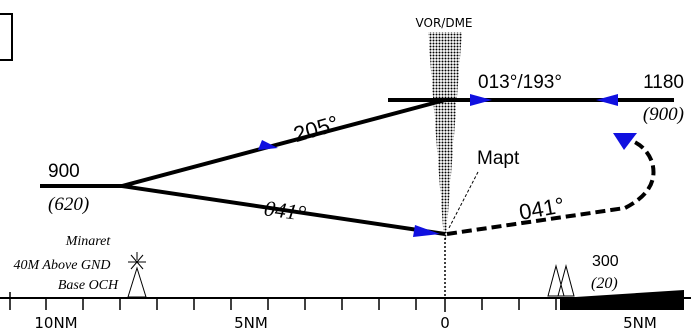  I want to click on left-fix-altitude: 900, so click(64, 171).